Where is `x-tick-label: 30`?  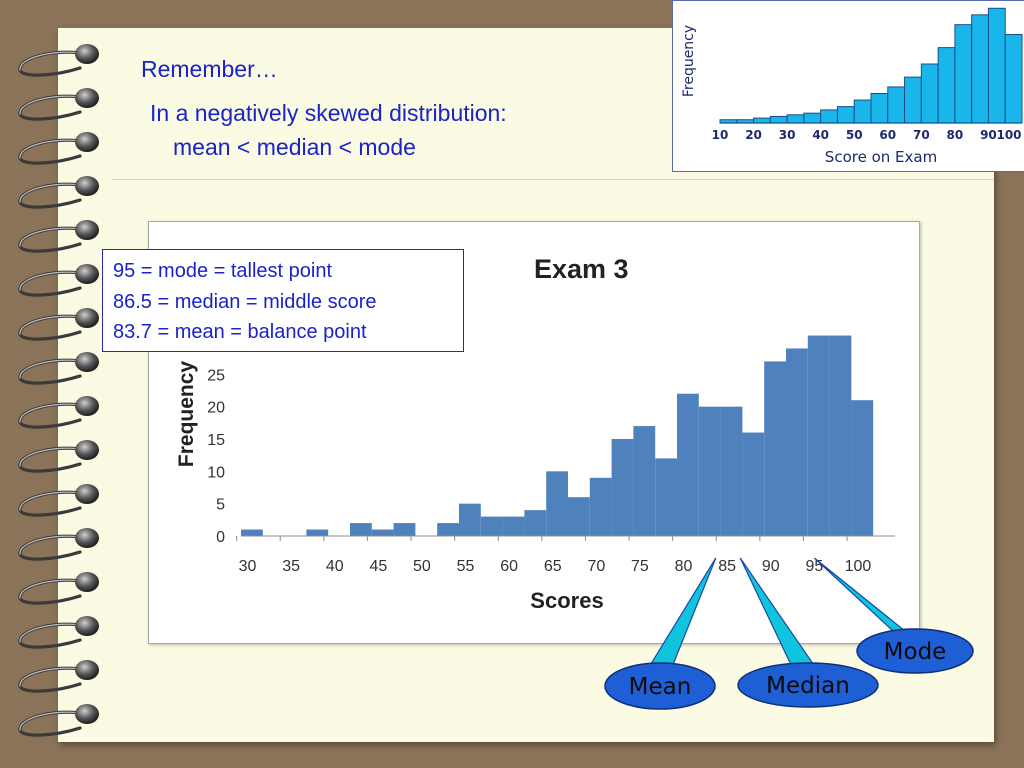 x-tick-label: 30 is located at coordinates (248, 566).